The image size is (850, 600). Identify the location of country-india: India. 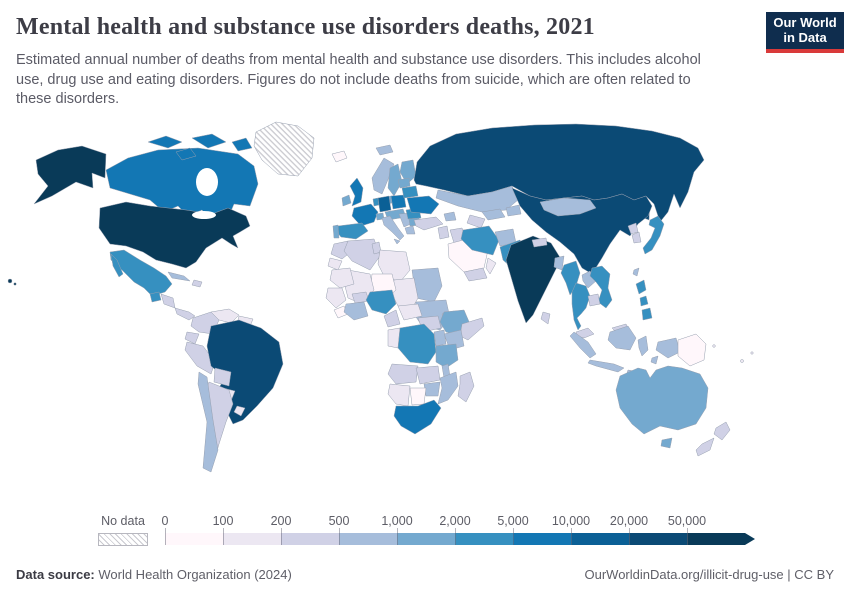
(533, 279).